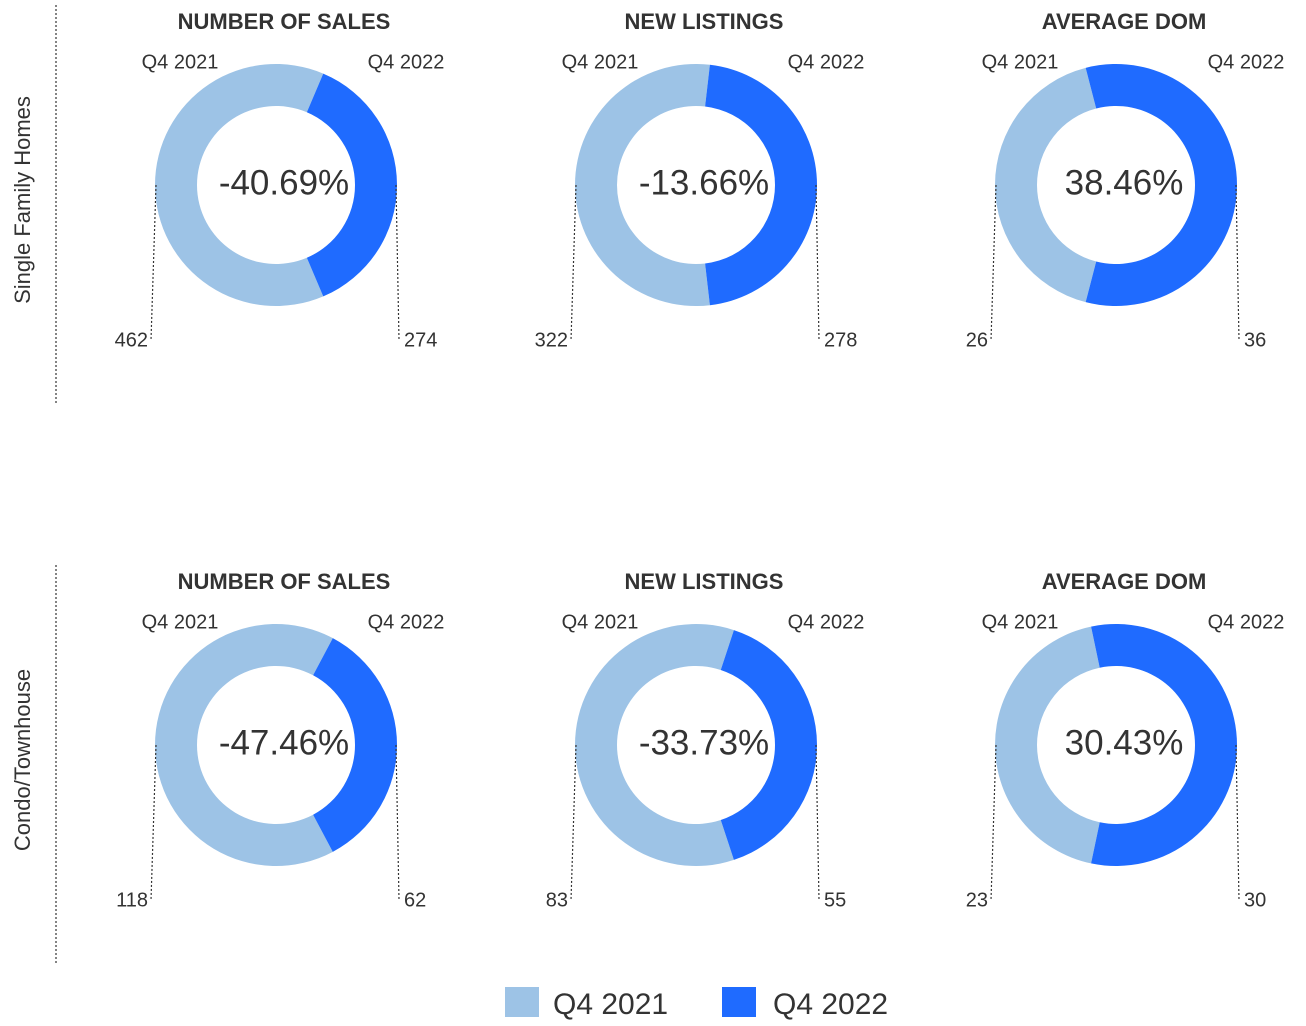 The width and height of the screenshot is (1306, 1026). I want to click on value-label: 118, so click(132, 900).